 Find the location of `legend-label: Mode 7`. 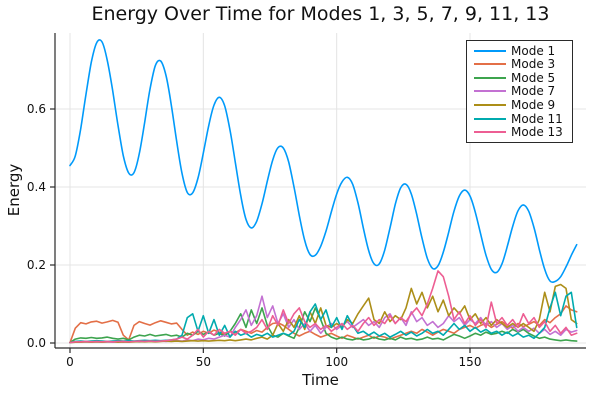

legend-label: Mode 7 is located at coordinates (533, 91).